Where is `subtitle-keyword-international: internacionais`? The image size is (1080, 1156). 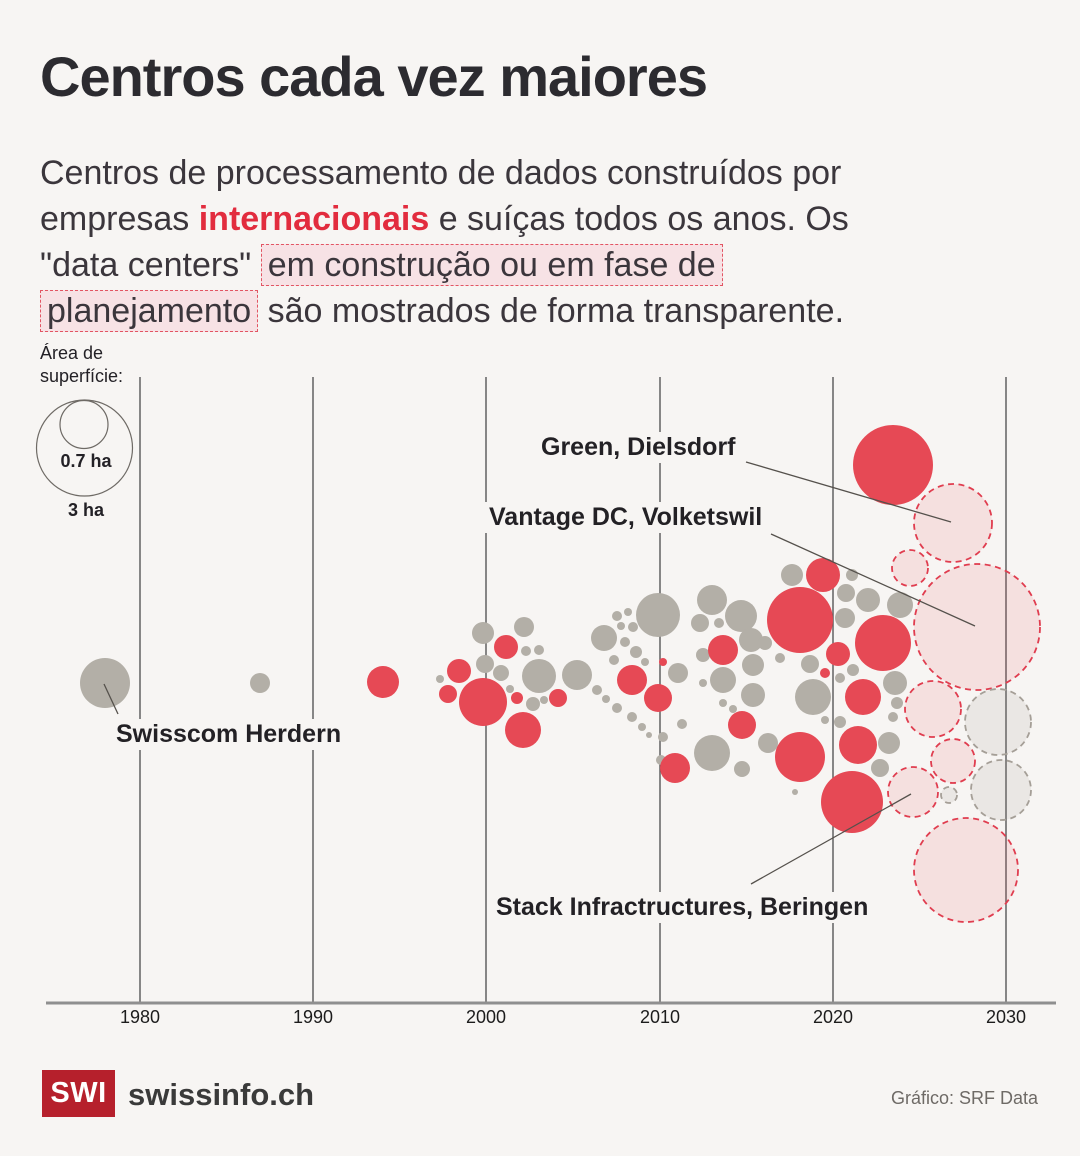
subtitle-keyword-international: internacionais is located at coordinates (314, 219).